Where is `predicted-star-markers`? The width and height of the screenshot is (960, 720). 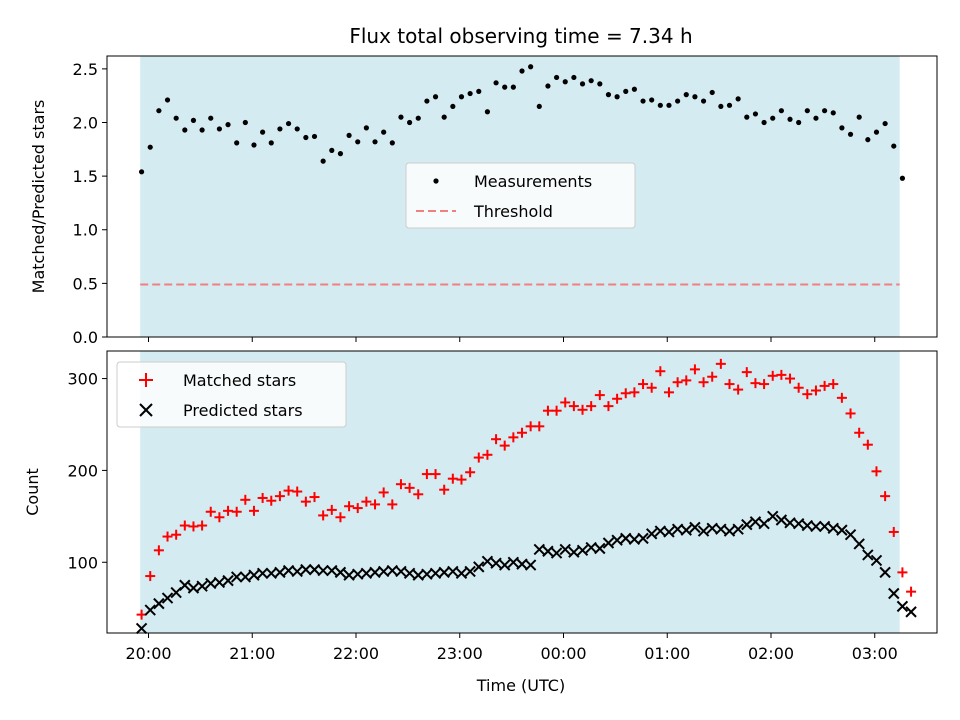 predicted-star-markers is located at coordinates (526, 572).